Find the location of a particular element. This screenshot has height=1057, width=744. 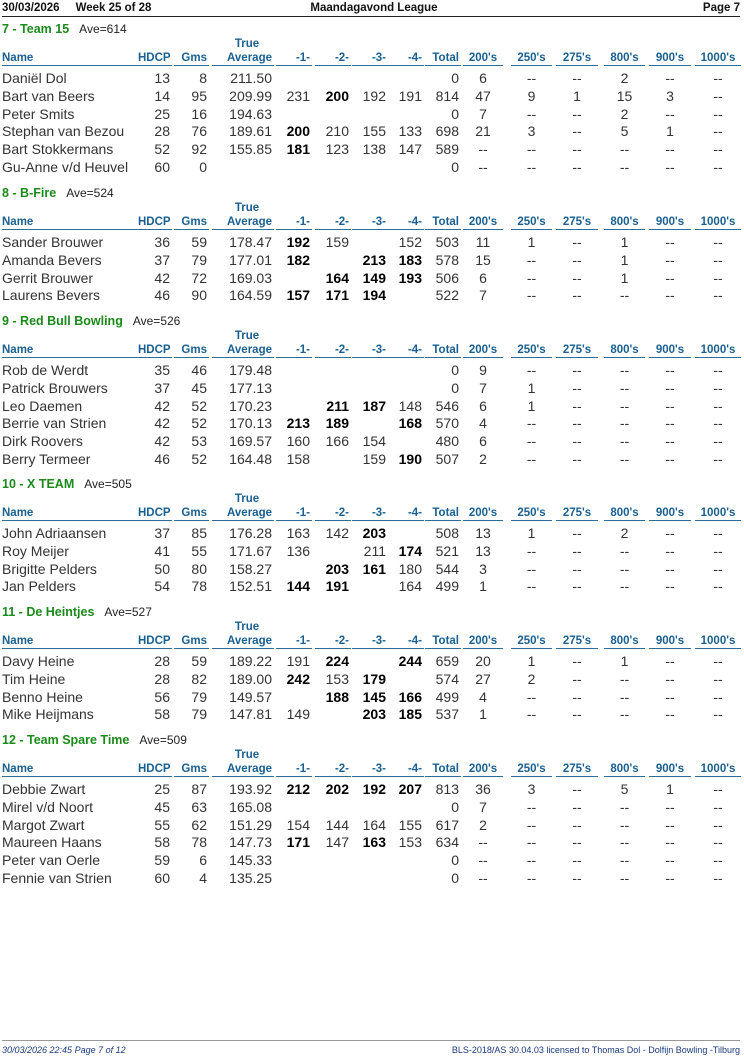

player-hdcp: 58 is located at coordinates (162, 842).